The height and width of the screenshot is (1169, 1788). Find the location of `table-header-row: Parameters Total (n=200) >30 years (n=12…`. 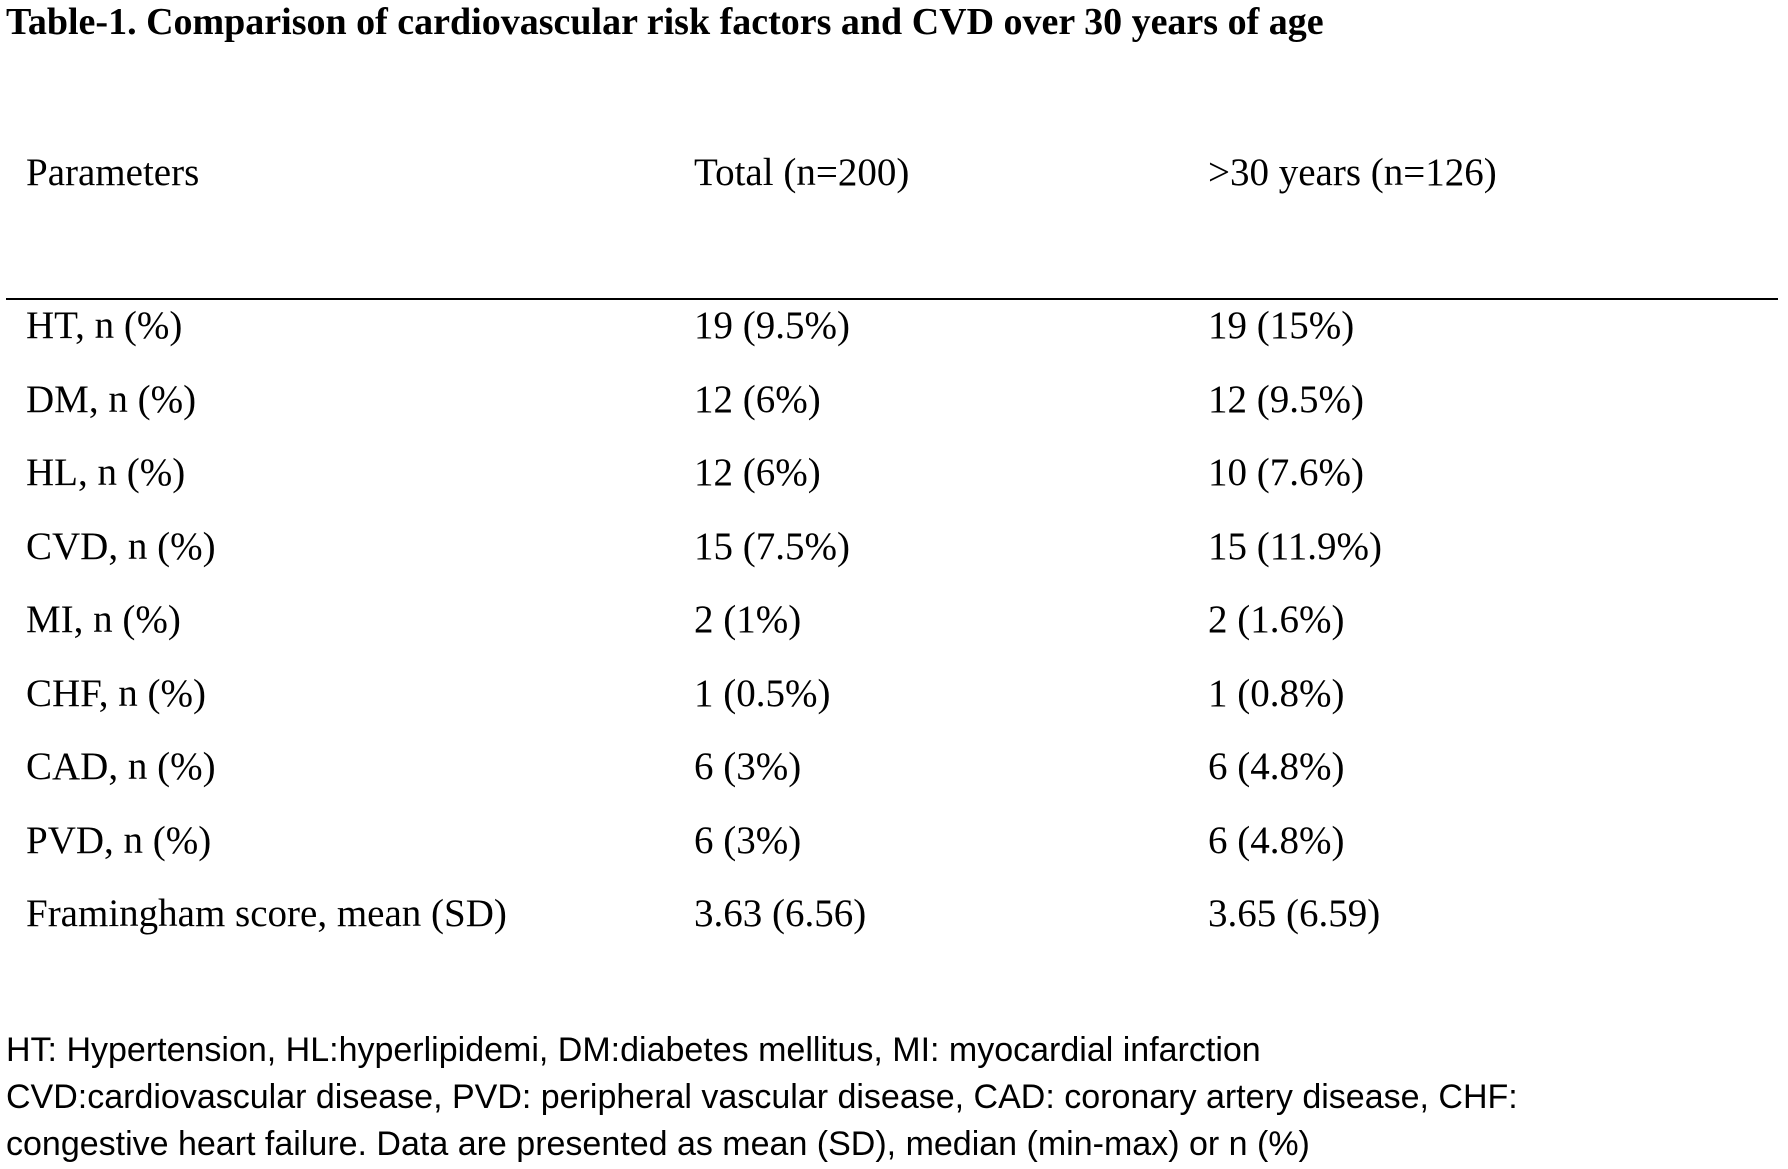

table-header-row: Parameters Total (n=200) >30 years (n=12… is located at coordinates (894, 175).